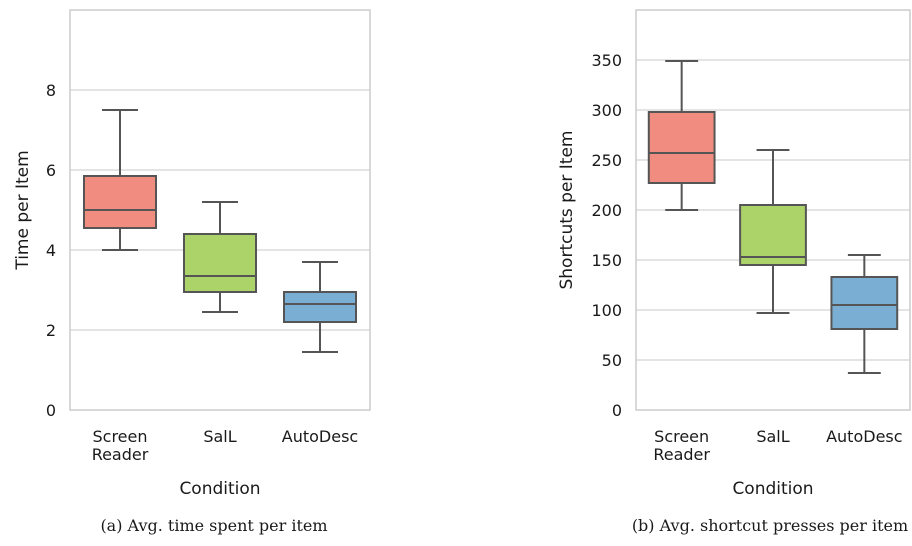  What do you see at coordinates (606, 60) in the screenshot?
I see `y-tick-label: 350` at bounding box center [606, 60].